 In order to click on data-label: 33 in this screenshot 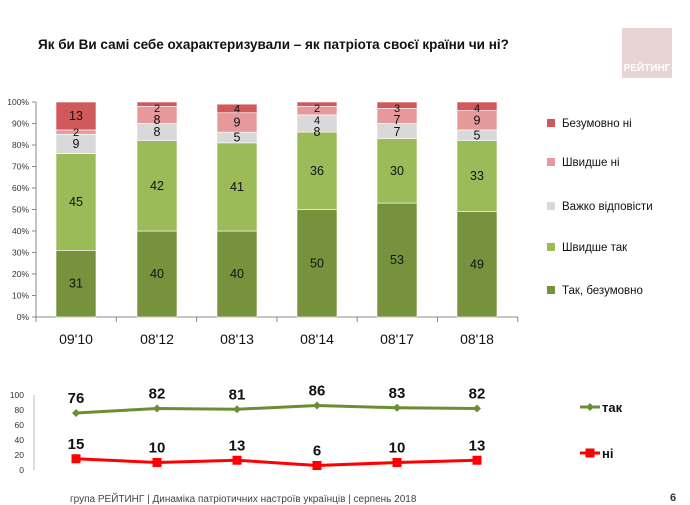, I will do `click(477, 176)`.